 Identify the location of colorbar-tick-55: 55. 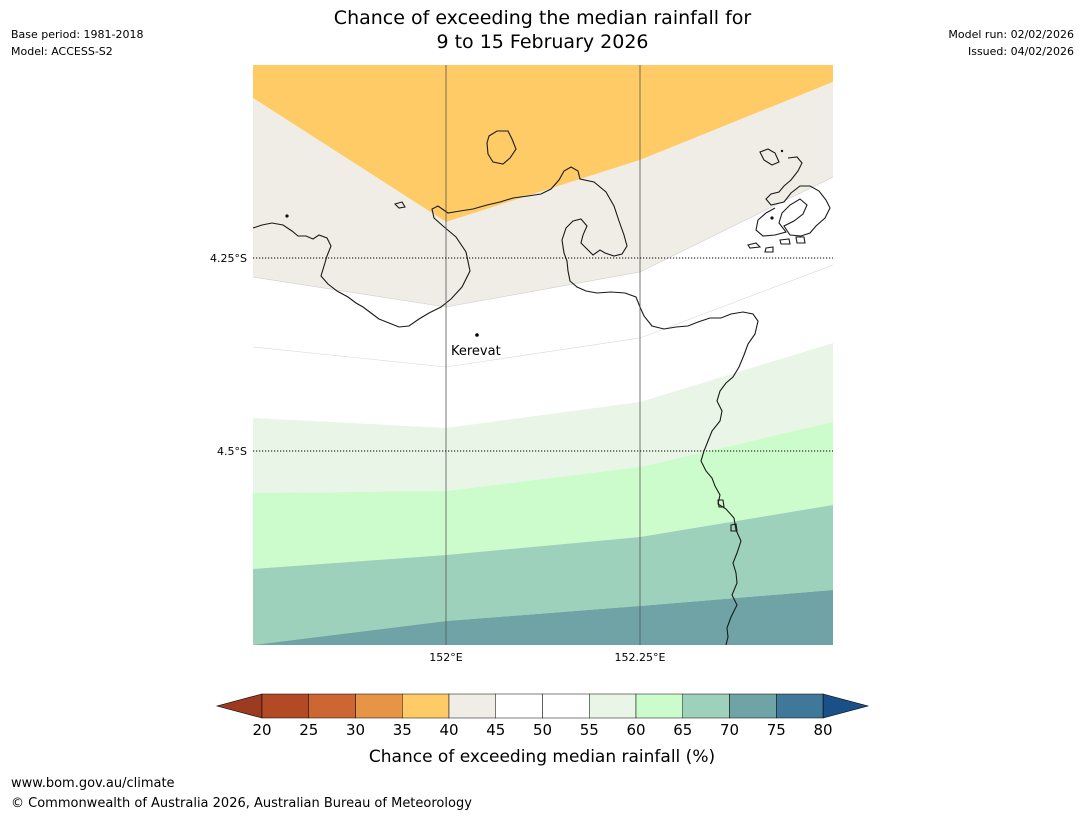
(589, 730).